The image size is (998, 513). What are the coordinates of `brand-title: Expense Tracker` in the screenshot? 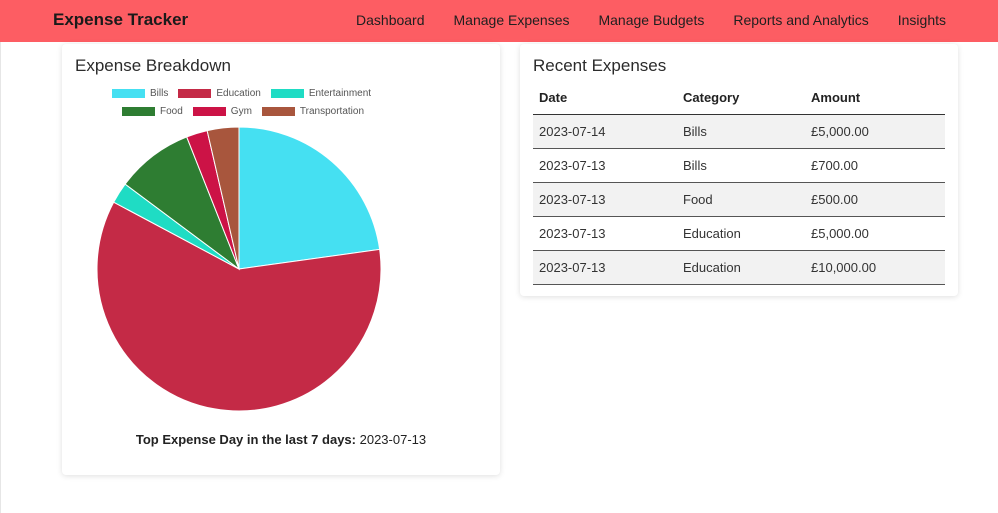 It's located at (121, 19).